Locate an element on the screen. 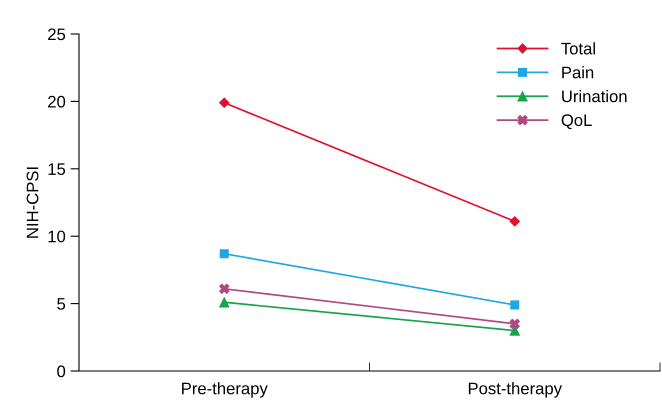 This screenshot has height=405, width=662. y-tick-label: 20 is located at coordinates (57, 102).